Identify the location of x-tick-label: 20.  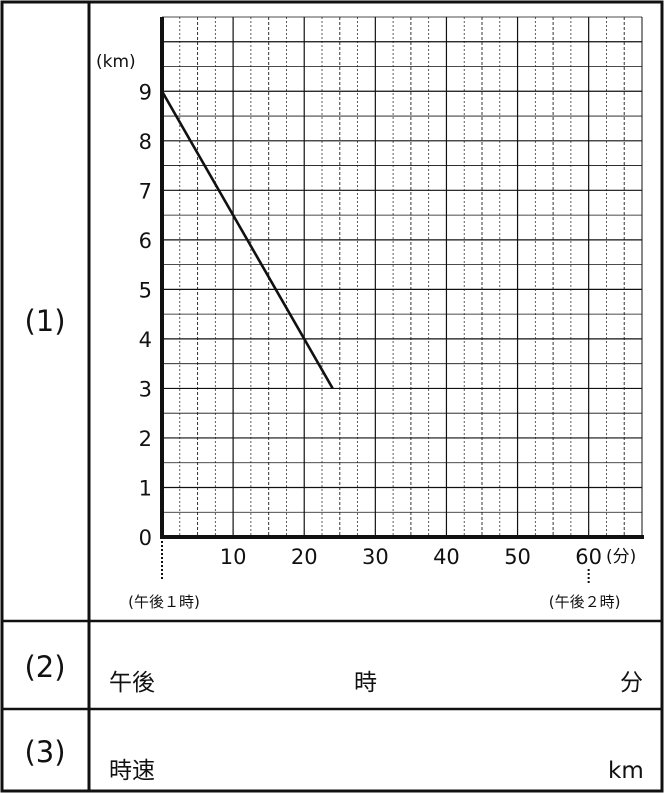
(304, 557).